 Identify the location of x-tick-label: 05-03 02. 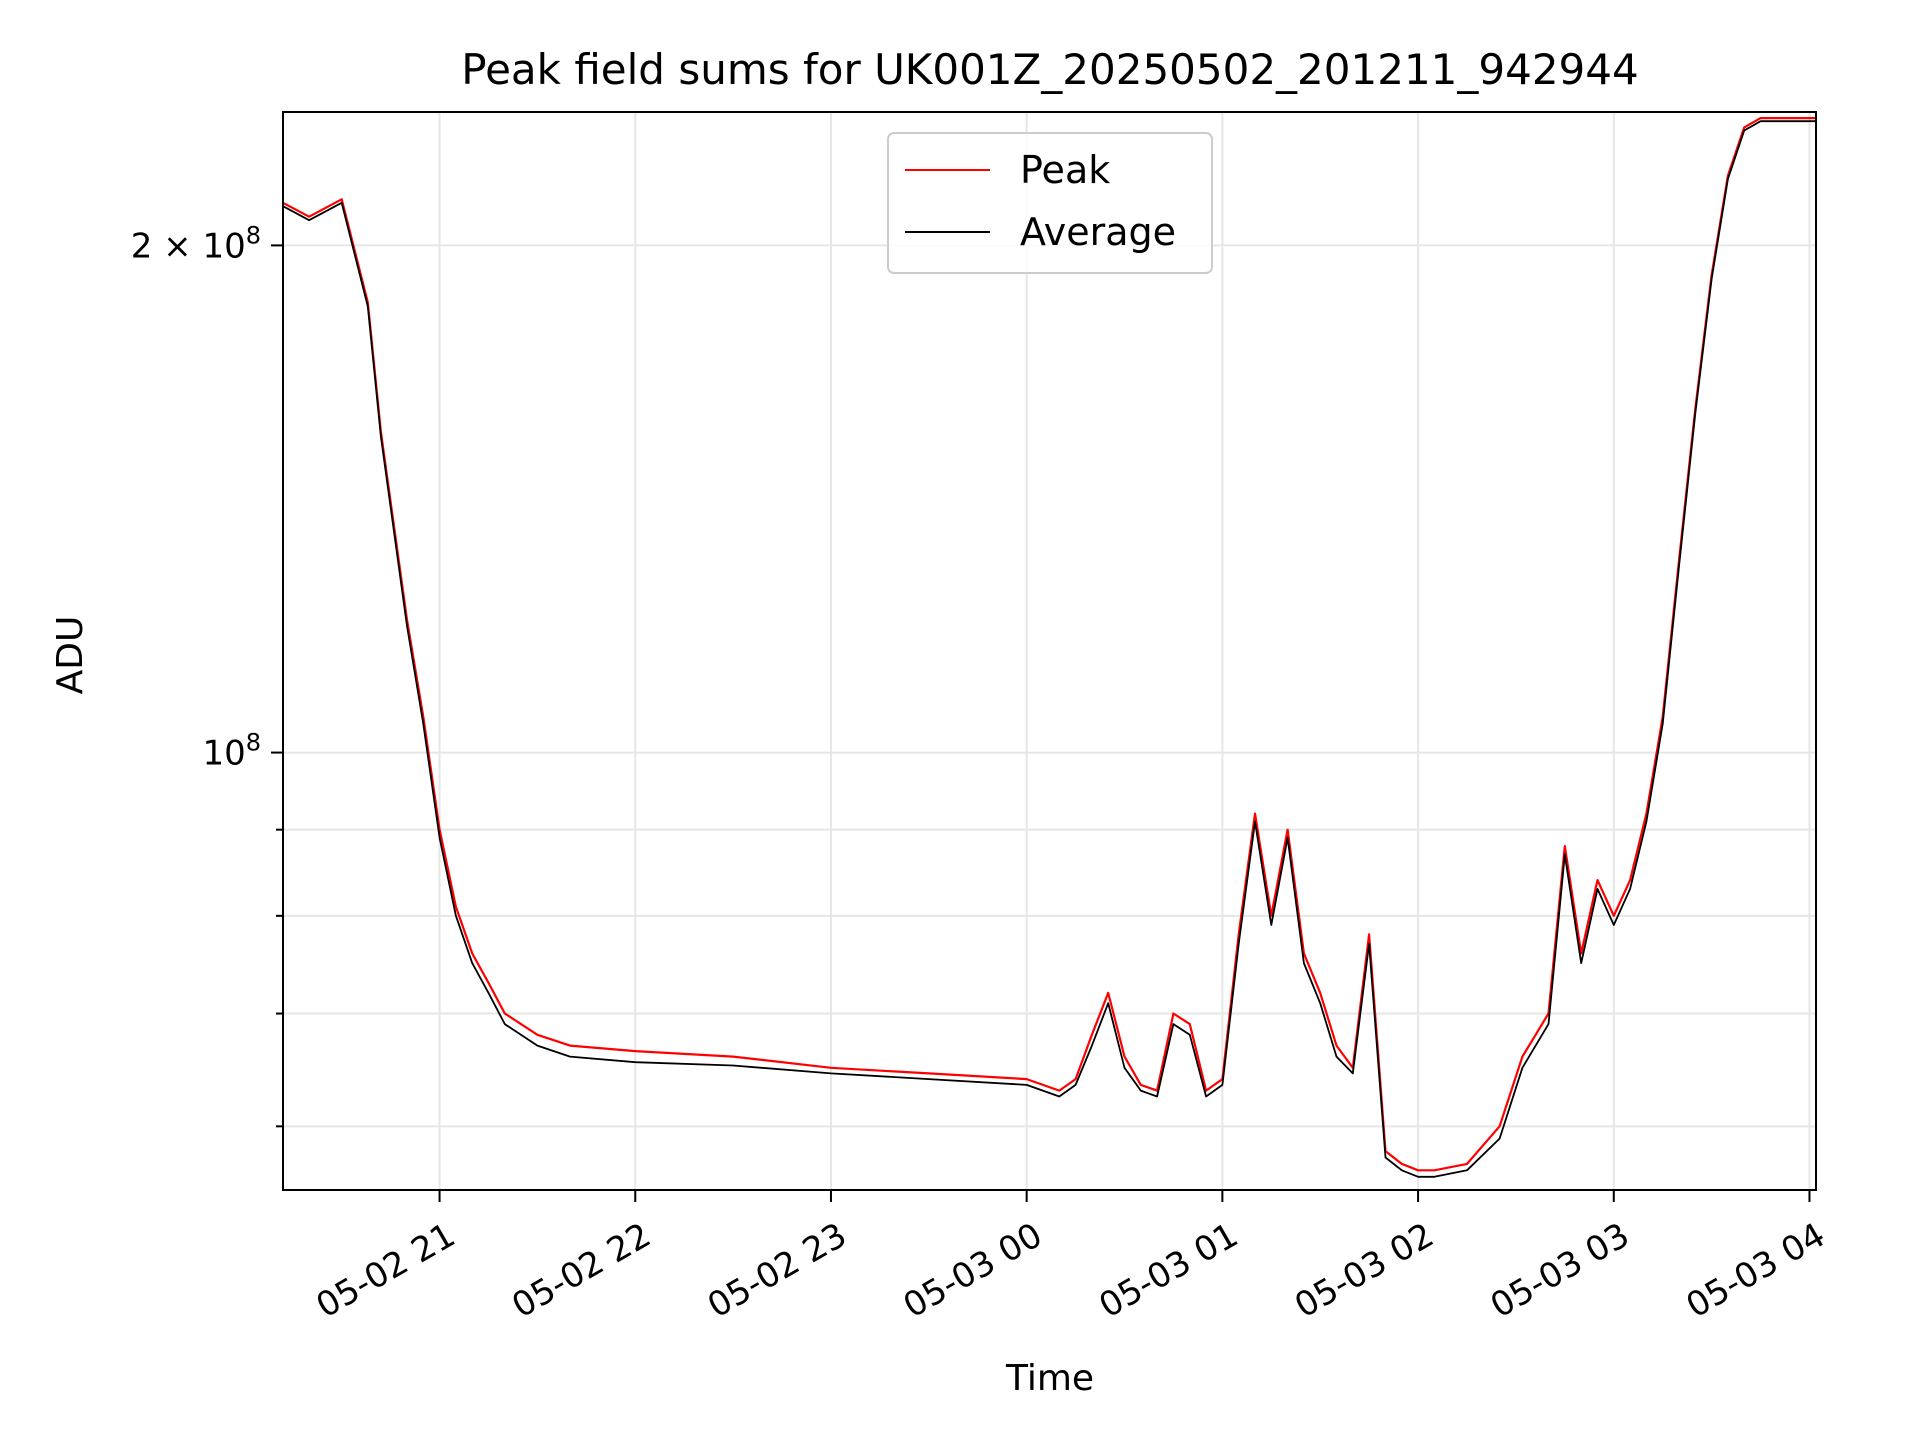
(1364, 1270).